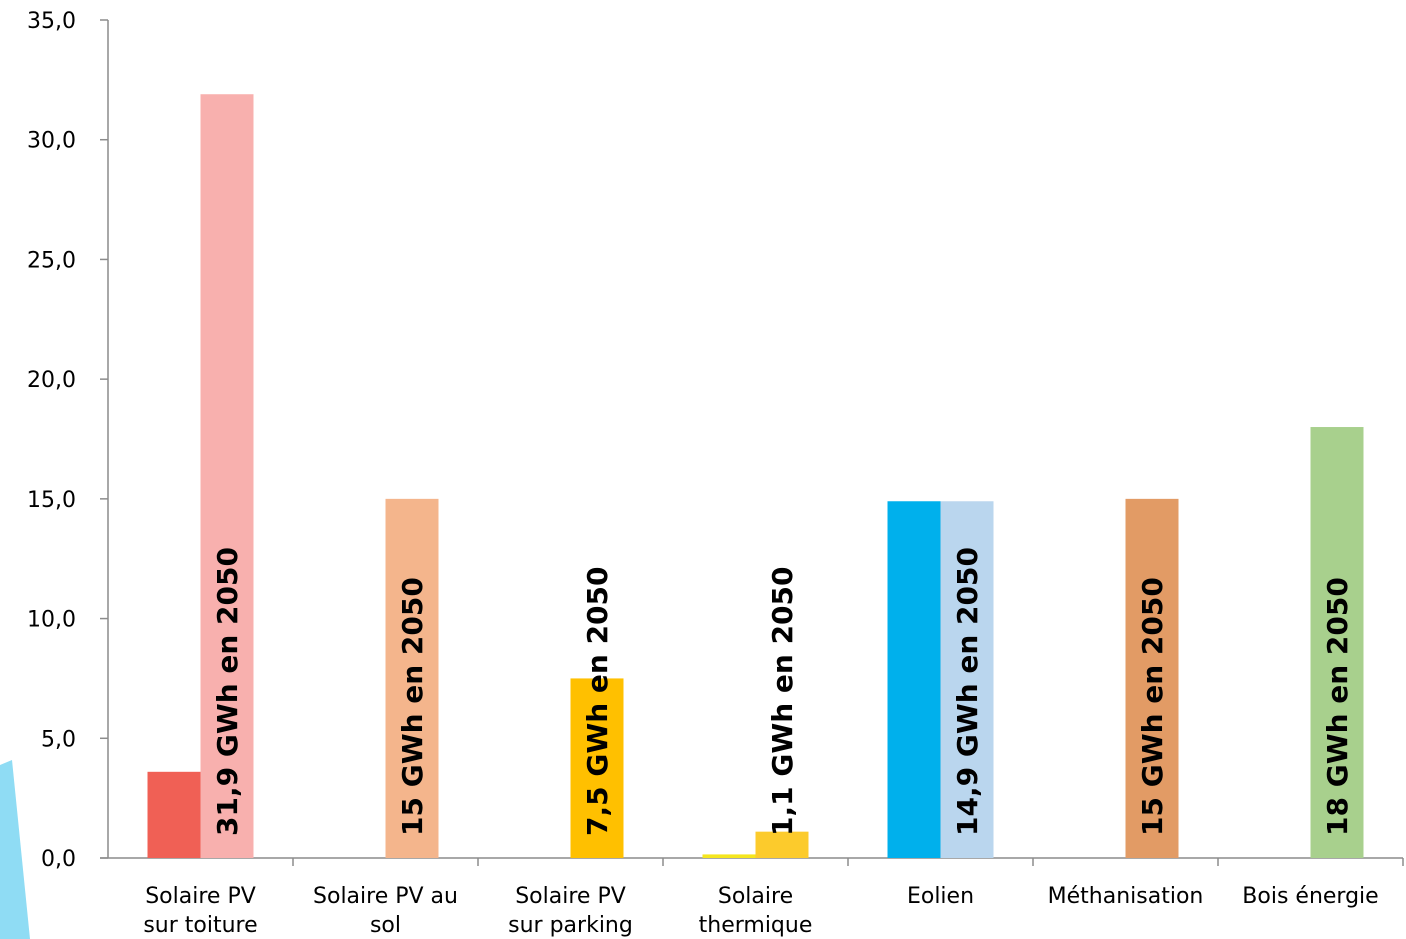  I want to click on category-label: Solaire PV sur parking, so click(570, 911).